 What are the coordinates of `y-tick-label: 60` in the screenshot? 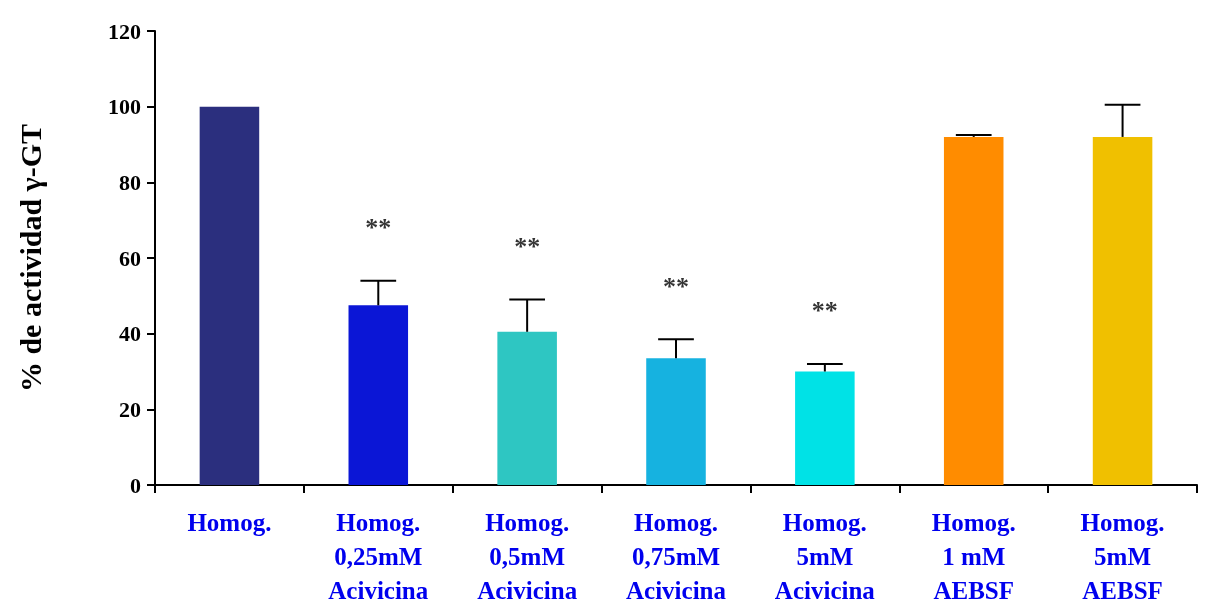 It's located at (130, 258).